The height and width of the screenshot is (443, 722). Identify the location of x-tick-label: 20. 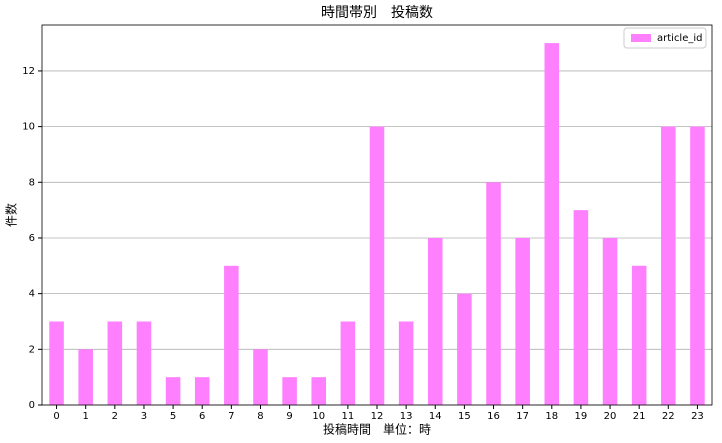
(610, 416).